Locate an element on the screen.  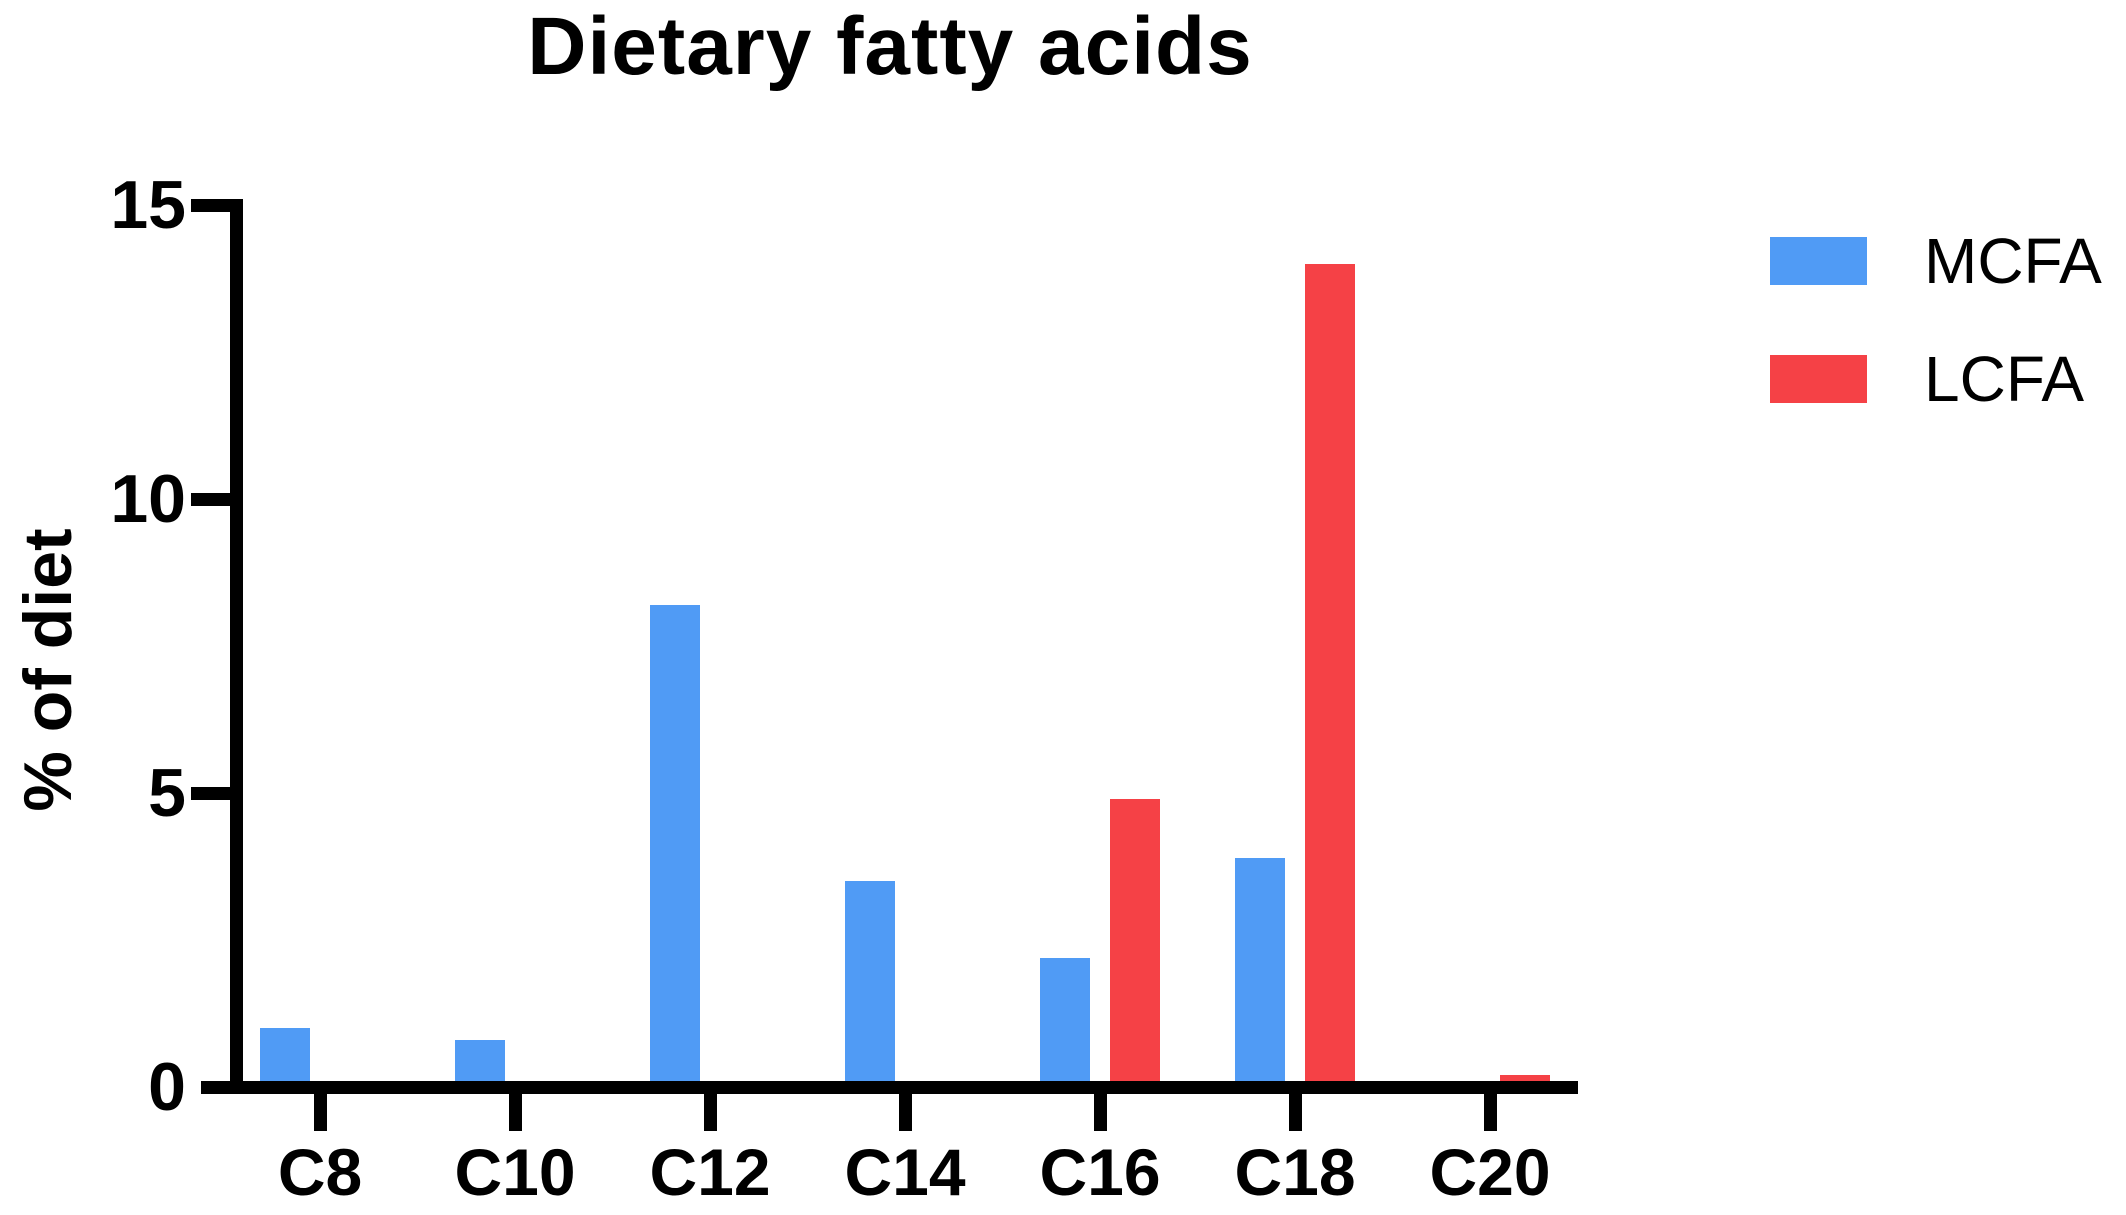
x-tick-c12 is located at coordinates (710, 1112).